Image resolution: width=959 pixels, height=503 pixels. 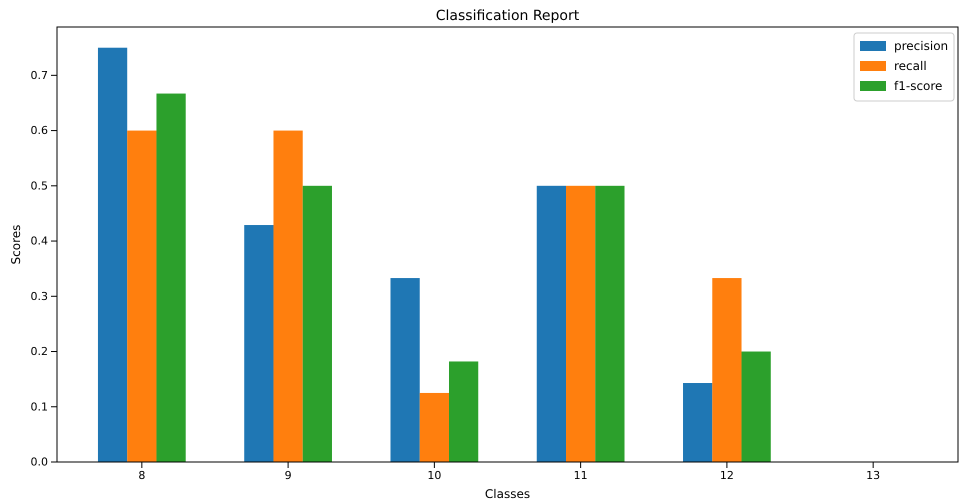 What do you see at coordinates (434, 475) in the screenshot?
I see `x-tick-label: 10` at bounding box center [434, 475].